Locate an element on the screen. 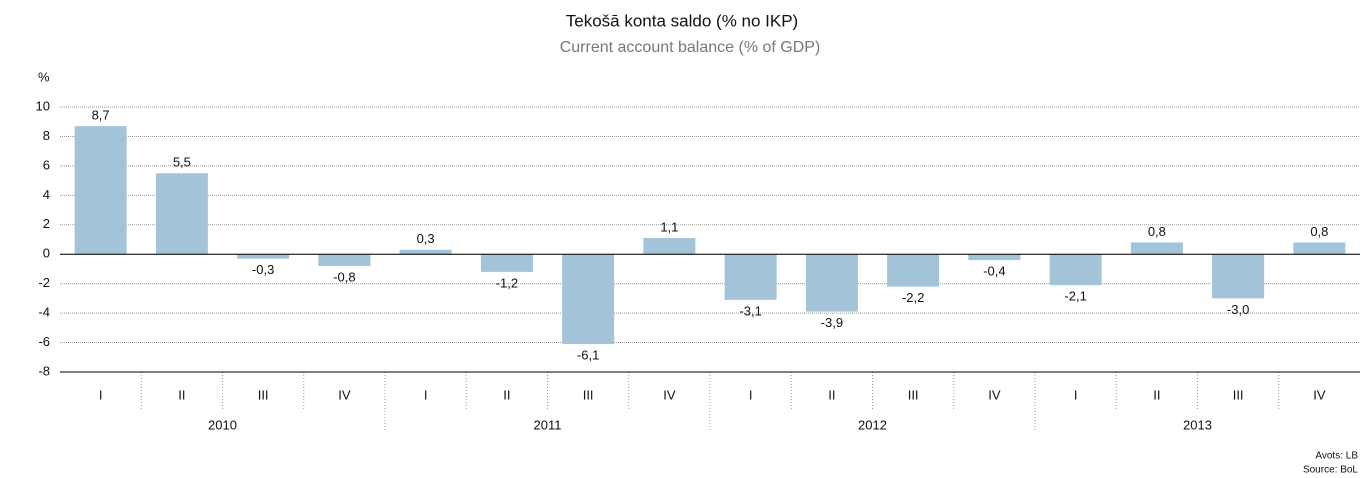  value-label: -0,3 is located at coordinates (263, 269).